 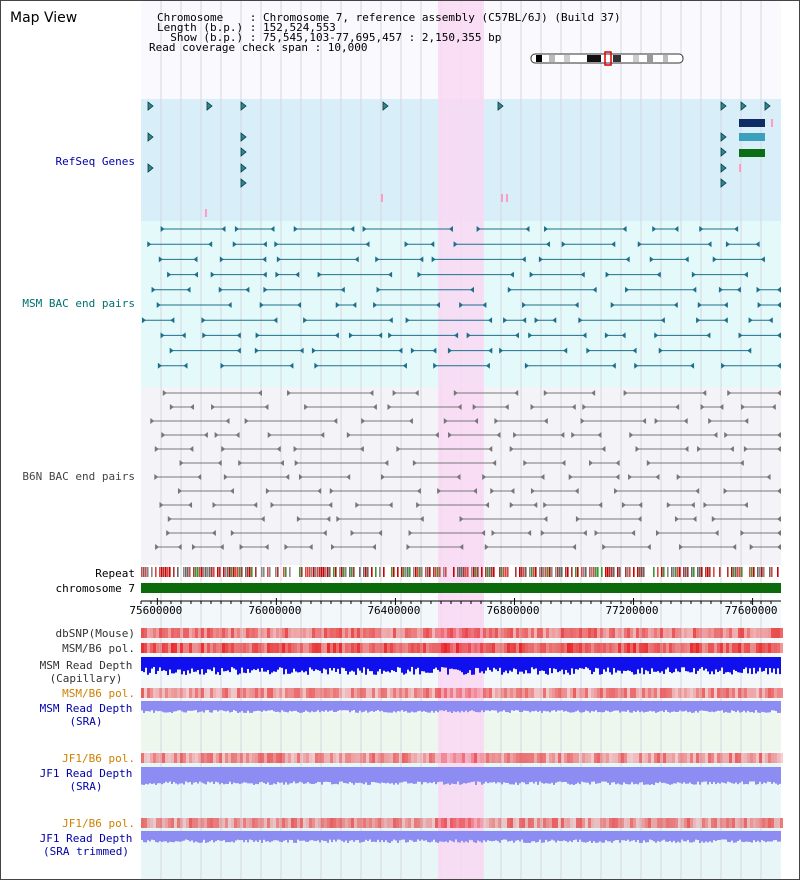 What do you see at coordinates (95, 161) in the screenshot?
I see `track-label-refseq: RefSeq Genes` at bounding box center [95, 161].